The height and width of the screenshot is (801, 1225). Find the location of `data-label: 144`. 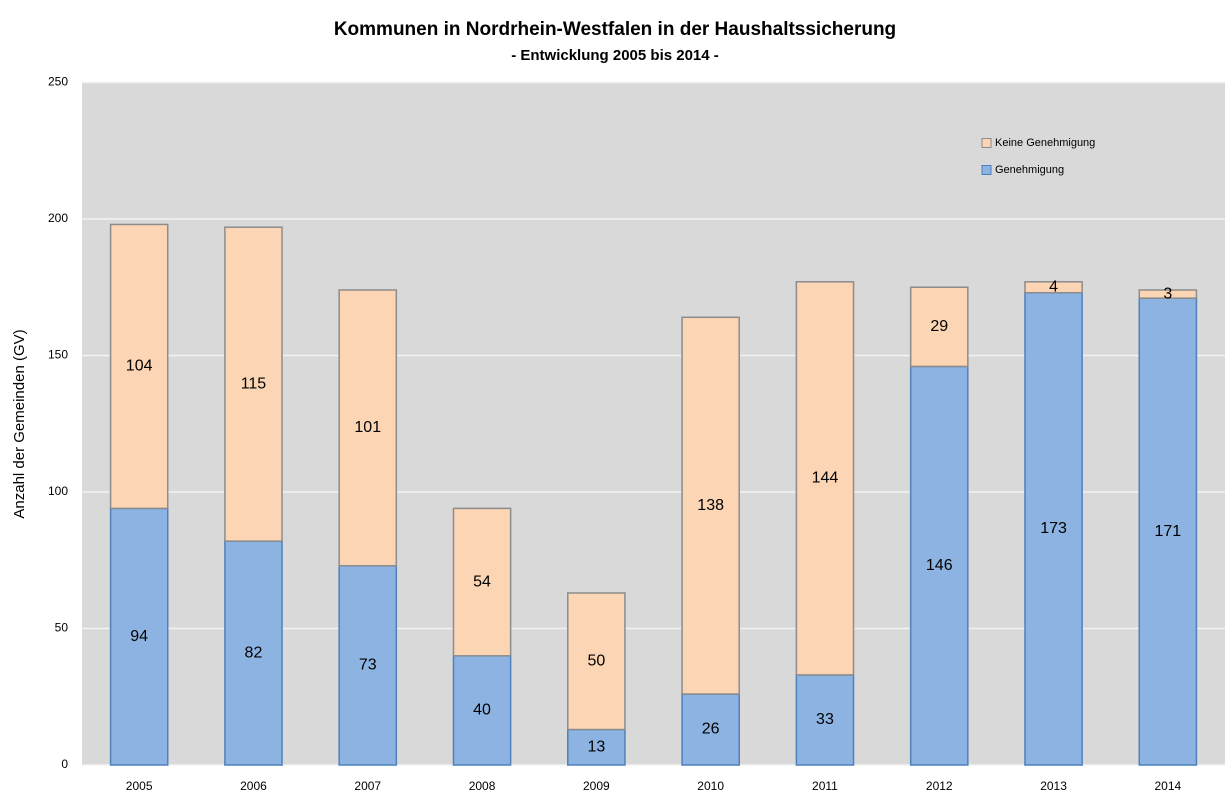

data-label: 144 is located at coordinates (825, 478).